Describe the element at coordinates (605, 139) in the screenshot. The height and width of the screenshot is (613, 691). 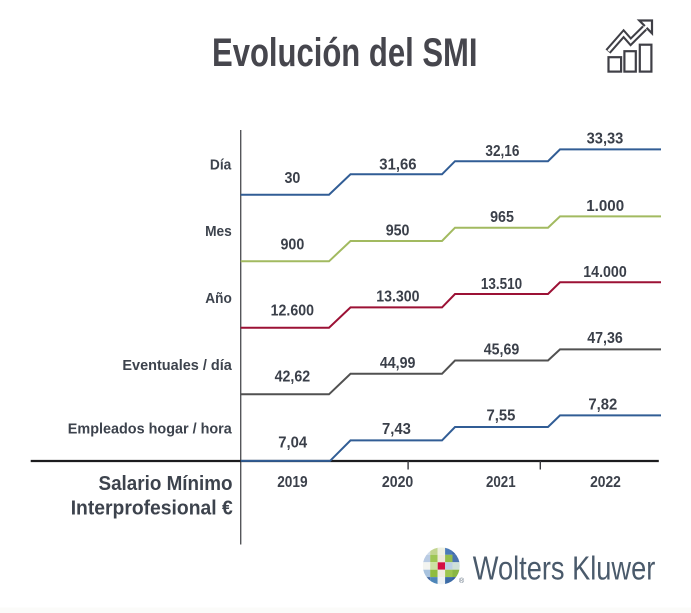
I see `svg-text: 33,33` at that location.